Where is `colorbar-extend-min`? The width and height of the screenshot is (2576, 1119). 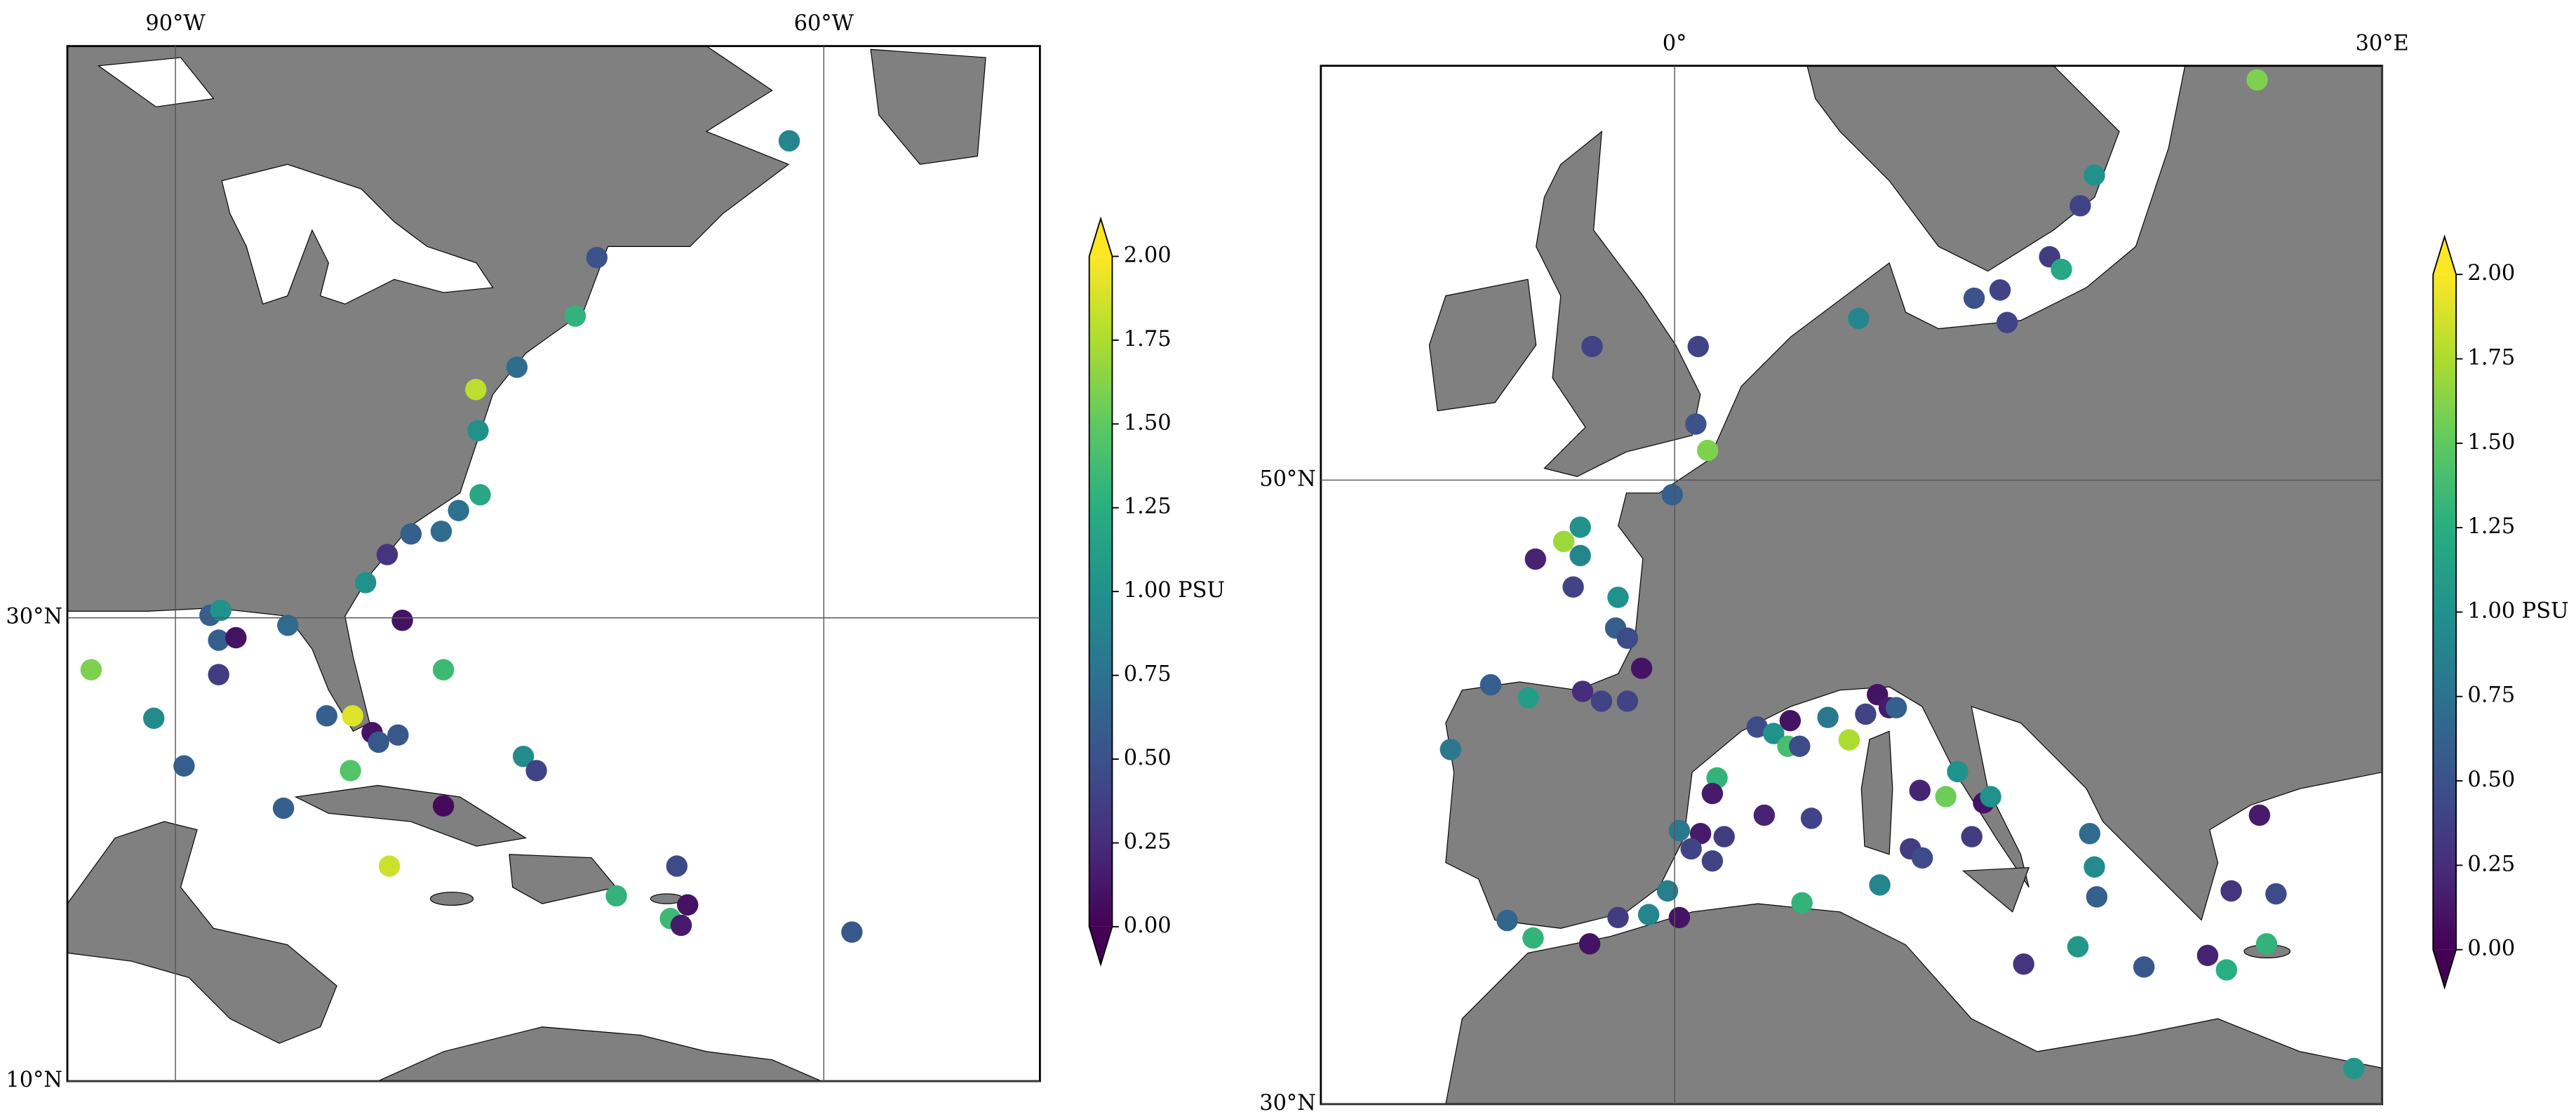 colorbar-extend-min is located at coordinates (2445, 968).